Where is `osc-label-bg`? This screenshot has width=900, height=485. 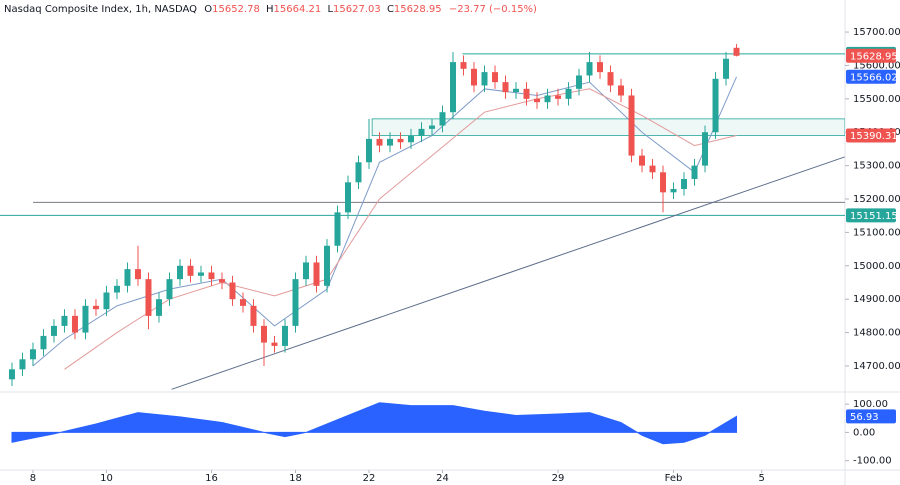 osc-label-bg is located at coordinates (871, 416).